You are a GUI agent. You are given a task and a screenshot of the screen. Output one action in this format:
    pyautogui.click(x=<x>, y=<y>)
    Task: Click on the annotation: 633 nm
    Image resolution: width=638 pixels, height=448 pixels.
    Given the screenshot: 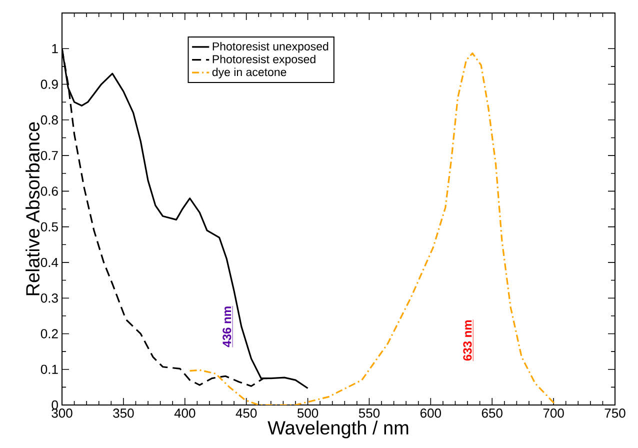 What is the action you would take?
    pyautogui.click(x=467, y=340)
    